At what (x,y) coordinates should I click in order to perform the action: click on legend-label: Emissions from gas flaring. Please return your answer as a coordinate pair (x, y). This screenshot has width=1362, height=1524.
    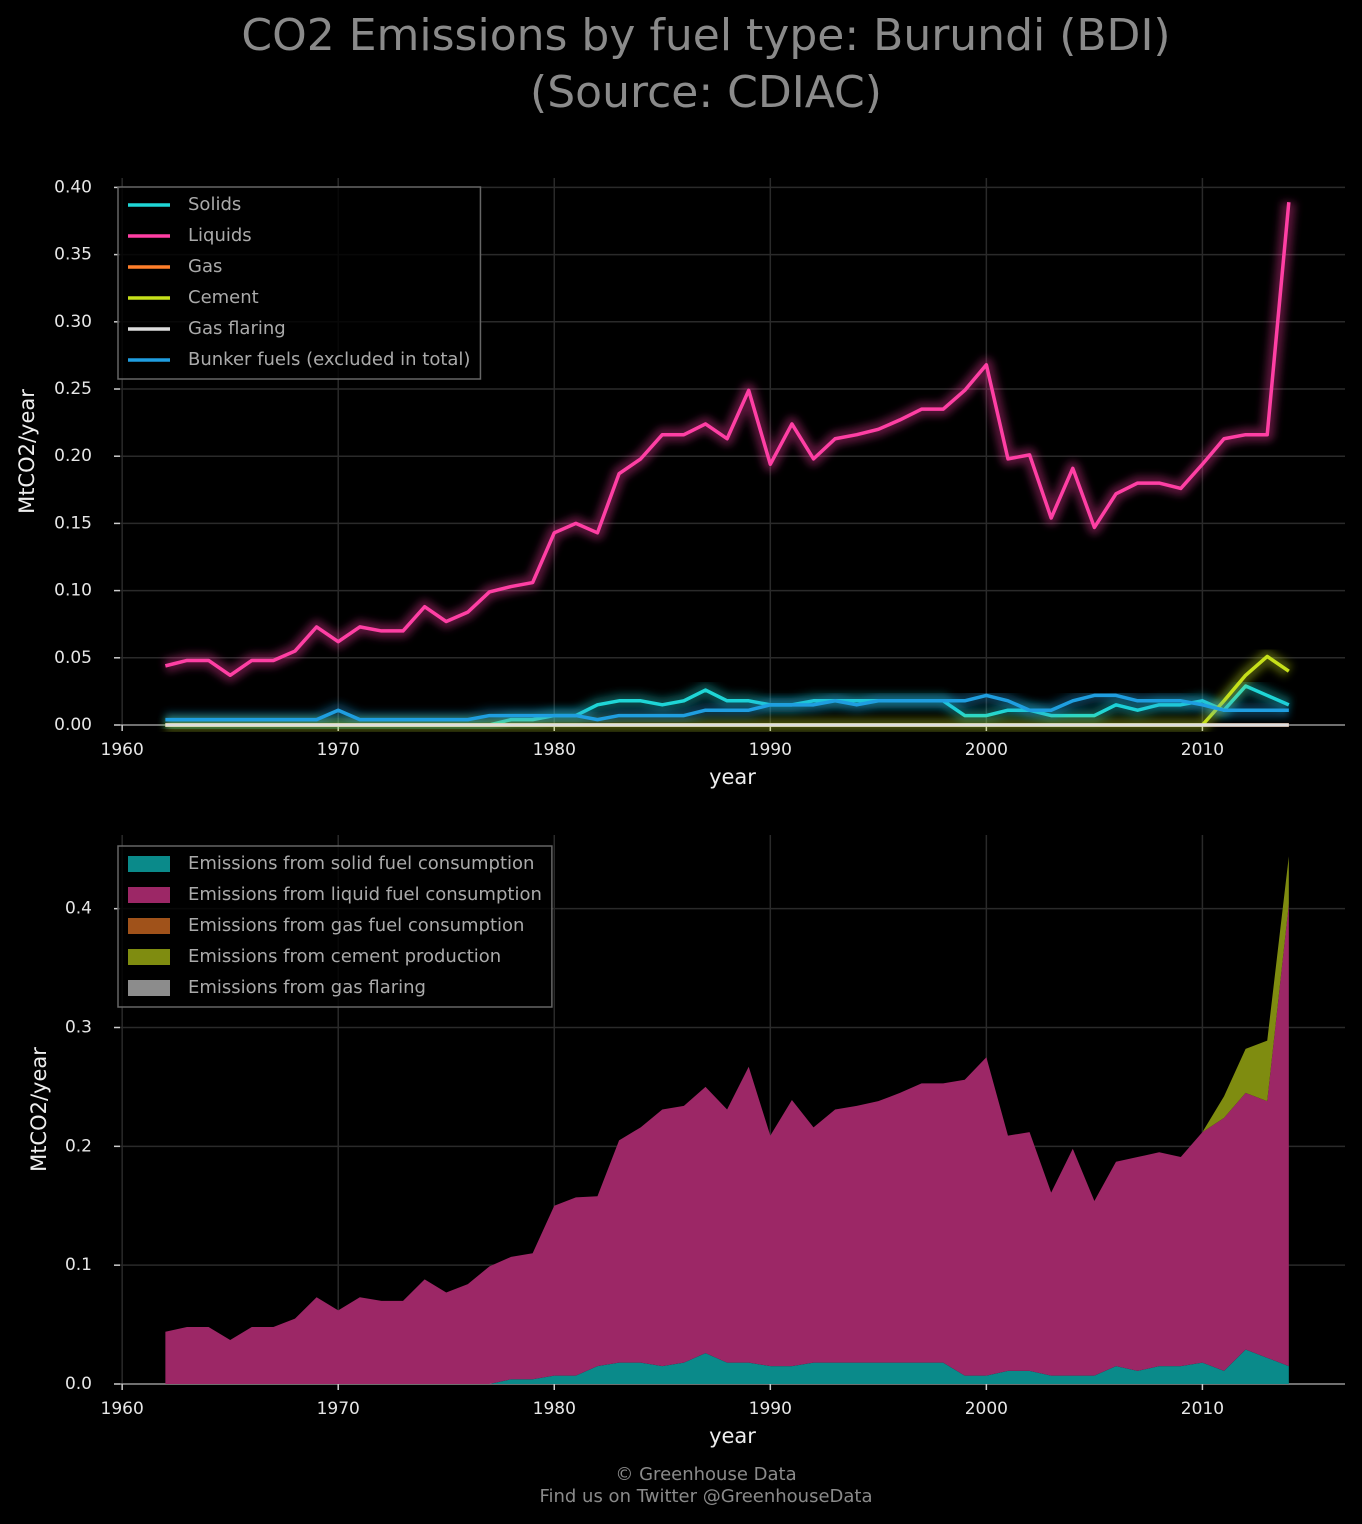
    Looking at the image, I should click on (307, 987).